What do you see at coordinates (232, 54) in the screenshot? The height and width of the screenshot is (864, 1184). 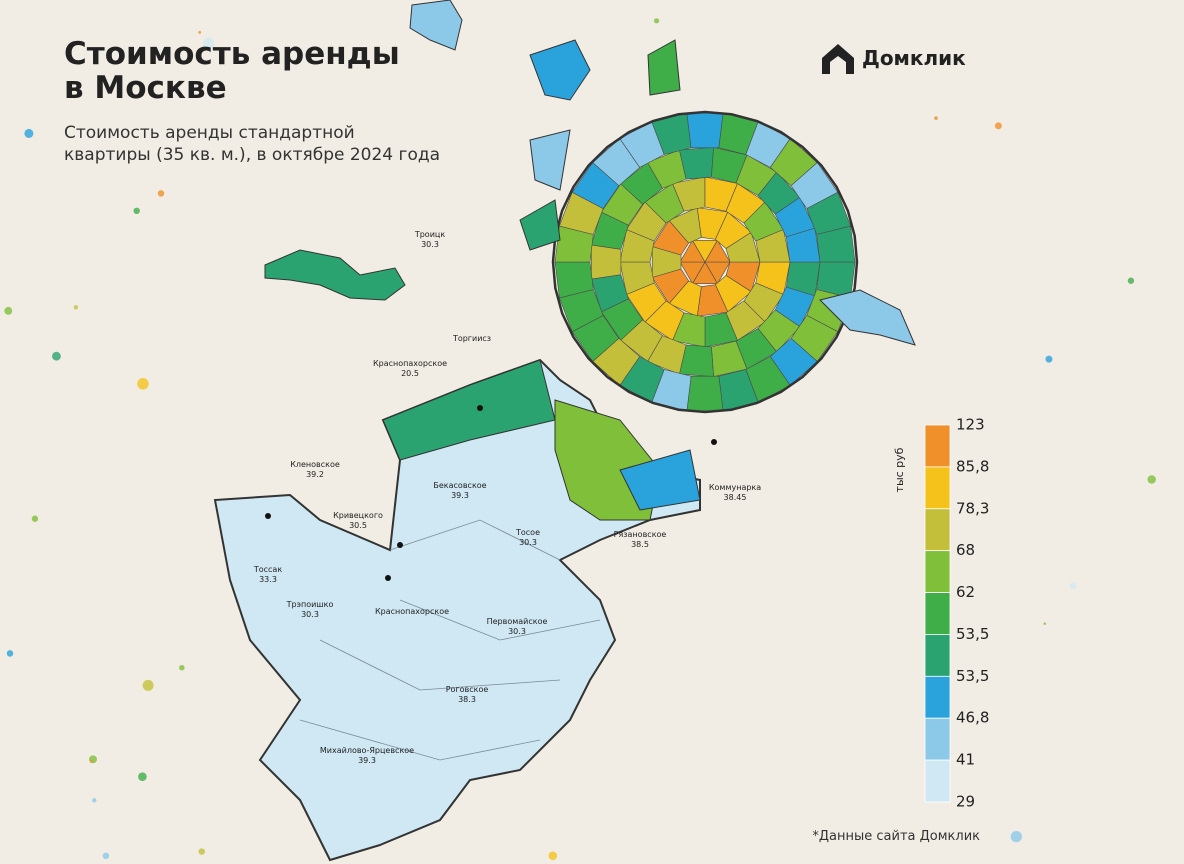 I see `title: Стоимость аренды` at bounding box center [232, 54].